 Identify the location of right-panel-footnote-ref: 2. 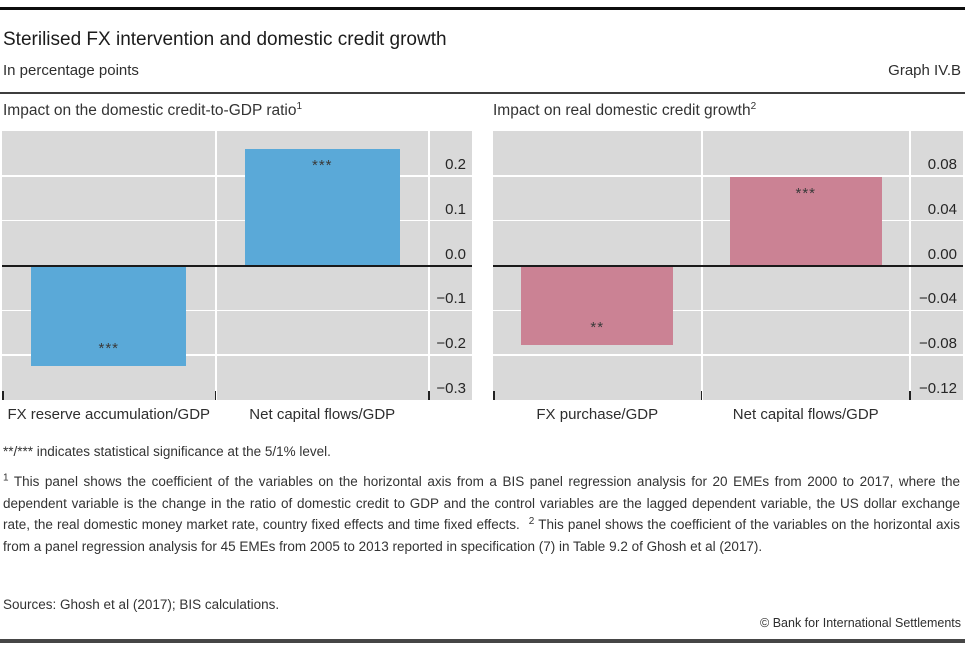
(753, 106).